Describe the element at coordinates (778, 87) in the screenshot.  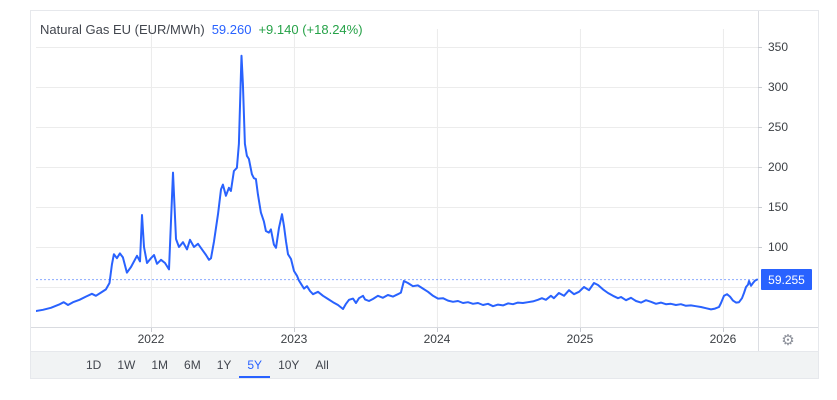
I see `price-axis-label: 300` at that location.